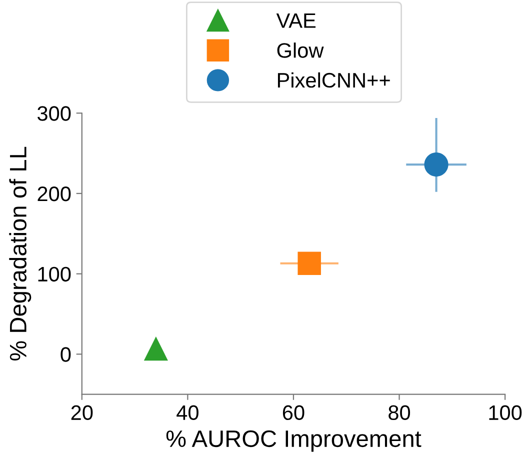 This screenshot has width=525, height=458. What do you see at coordinates (334, 80) in the screenshot?
I see `legend-label: PixelCNN++` at bounding box center [334, 80].